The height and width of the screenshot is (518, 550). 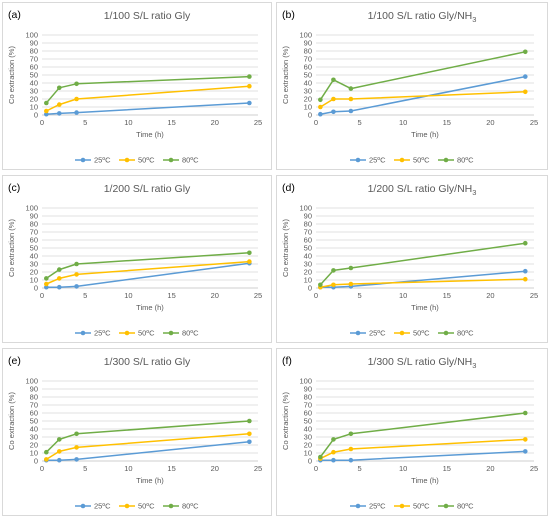 I want to click on y-tick-label: 0, so click(x=310, y=288).